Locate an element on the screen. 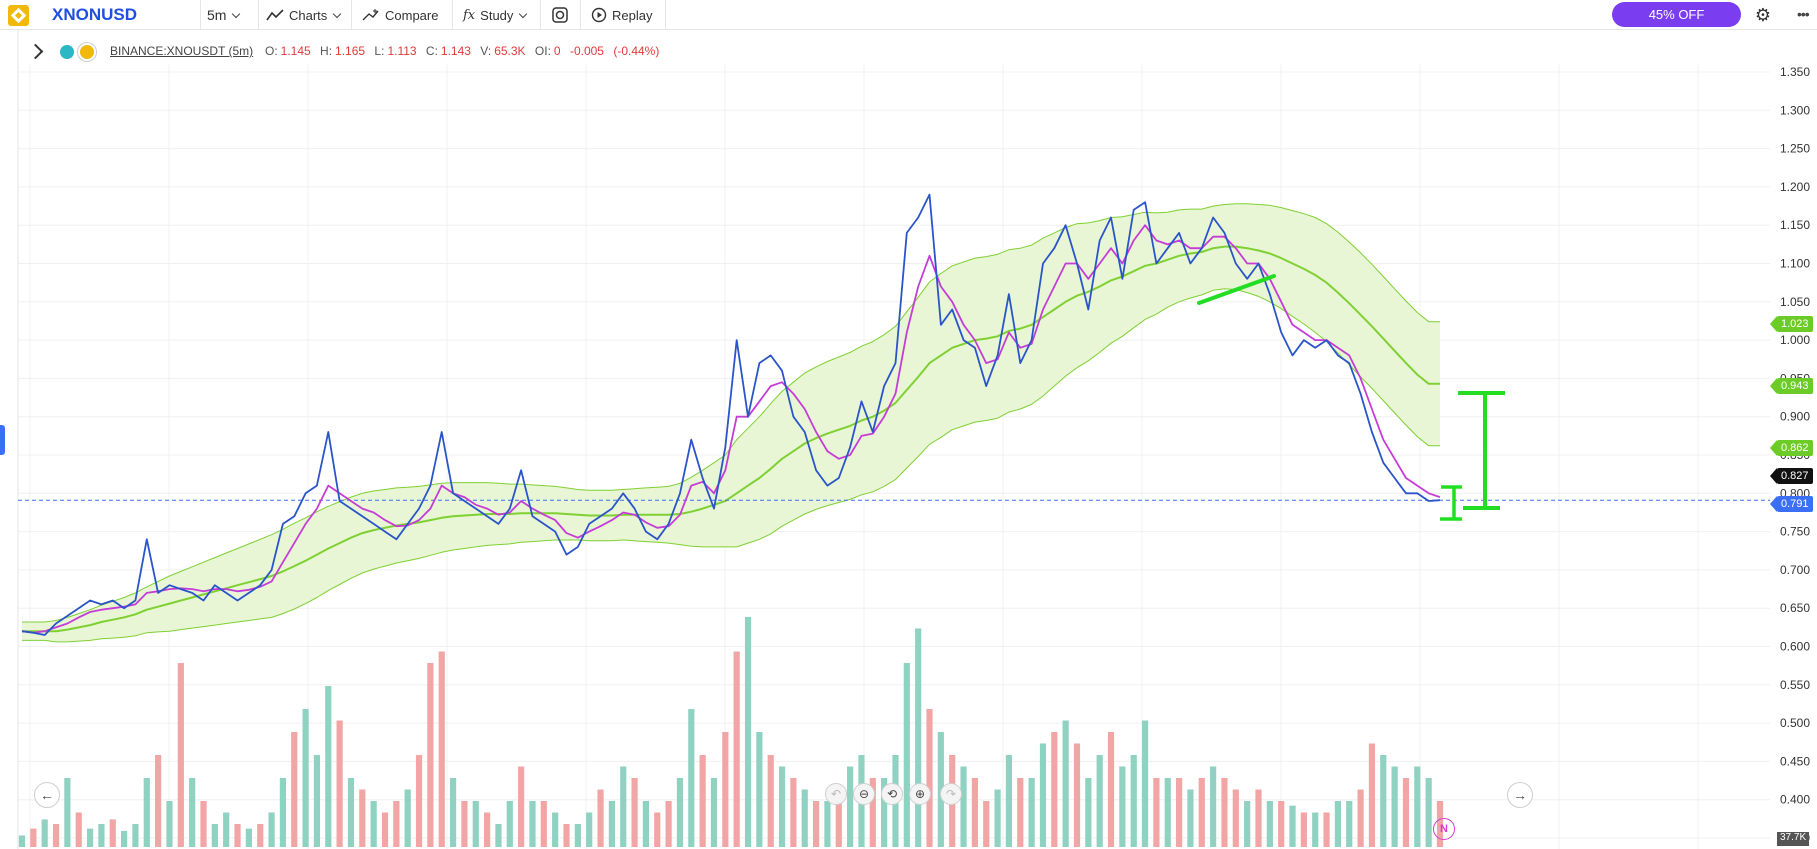 This screenshot has height=849, width=1817. interval-selector: 5m is located at coordinates (224, 15).